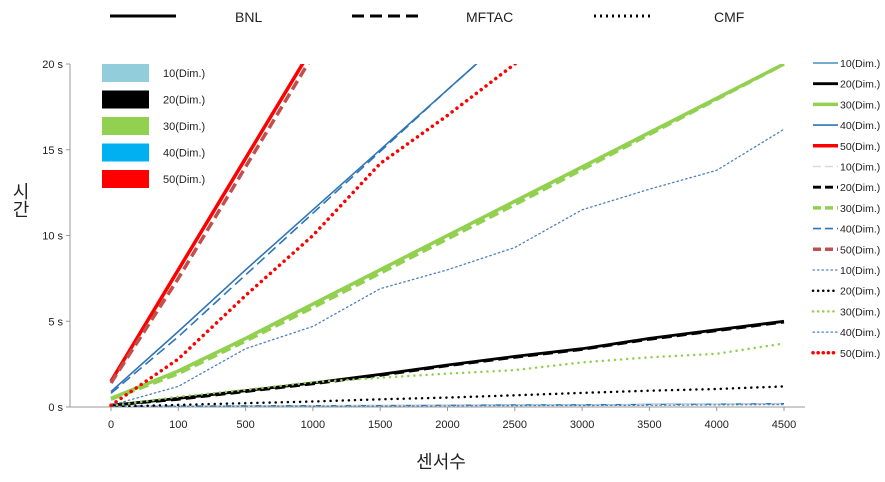 The width and height of the screenshot is (885, 482). What do you see at coordinates (55, 322) in the screenshot?
I see `y-tick-label: 5 s` at bounding box center [55, 322].